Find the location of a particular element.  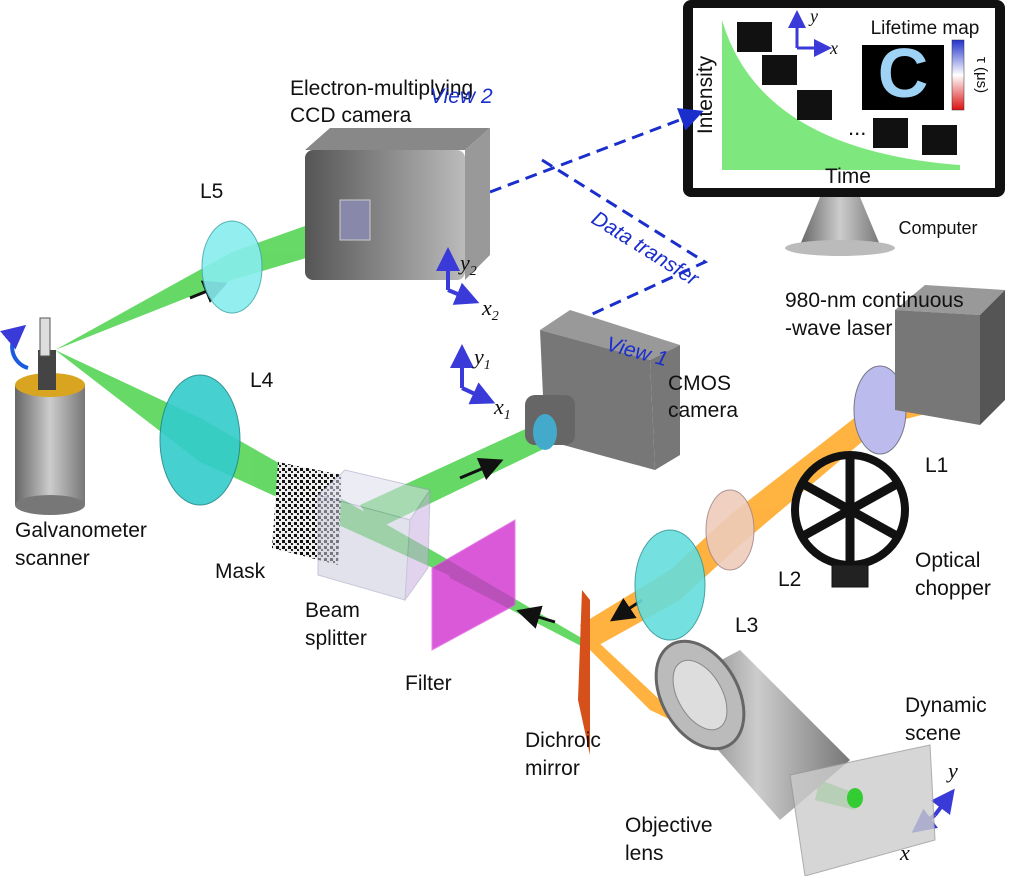

text-line: scanner is located at coordinates (52, 558).